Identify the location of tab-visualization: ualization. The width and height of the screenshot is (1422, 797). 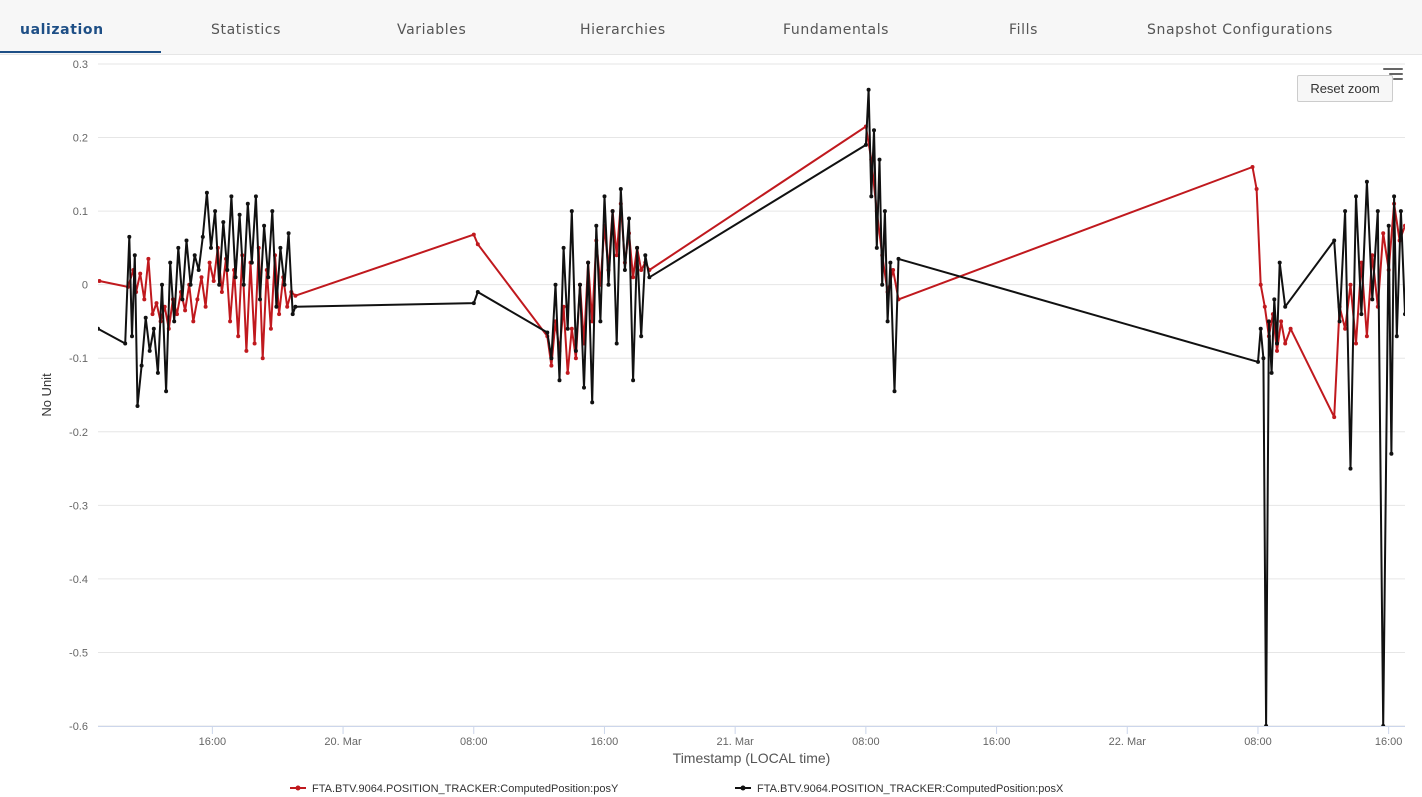
(62, 30).